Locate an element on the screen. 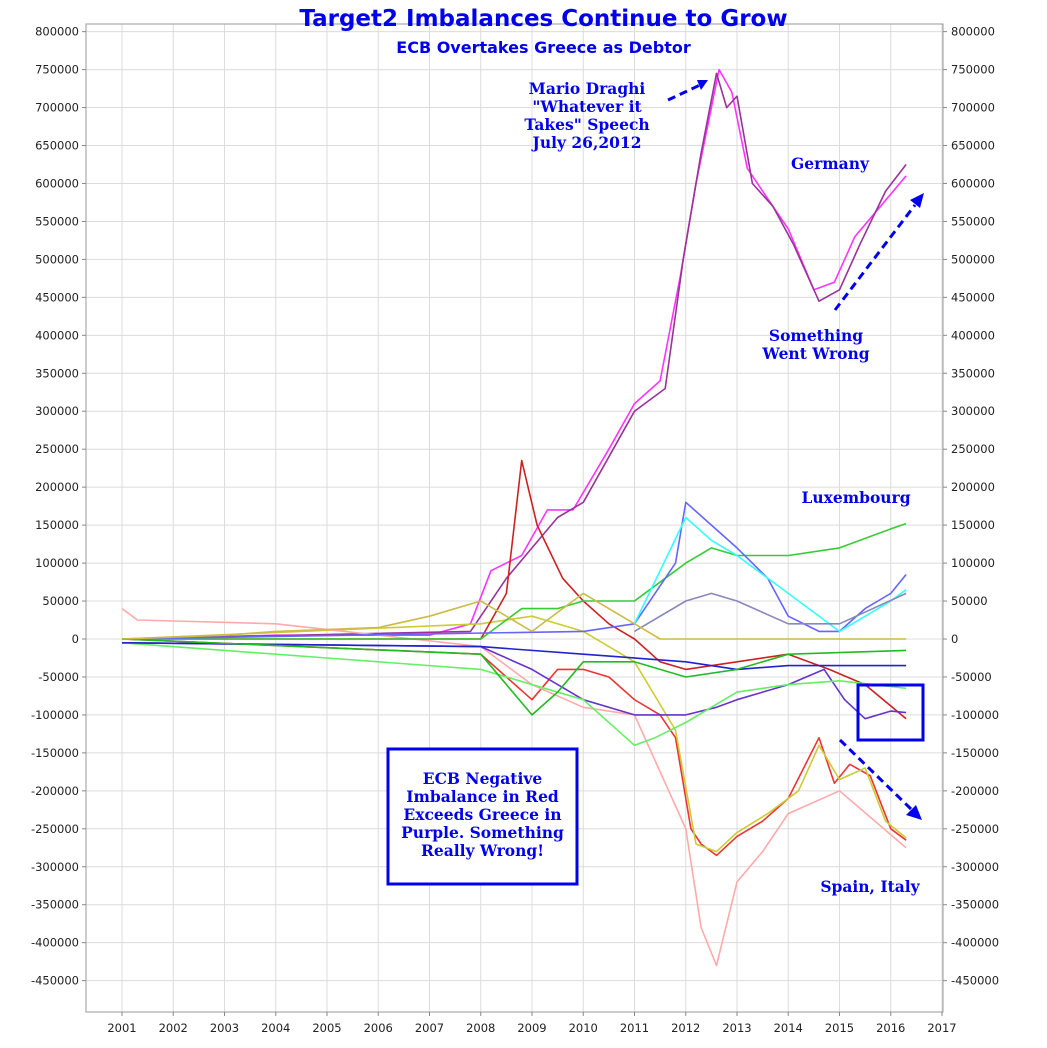  y-tick-label: 250000 is located at coordinates (57, 449).